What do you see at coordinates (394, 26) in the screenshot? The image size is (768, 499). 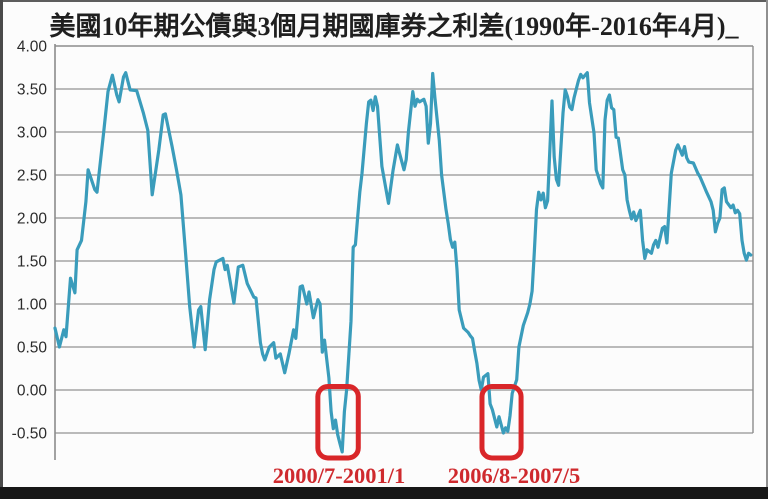 I see `chart-title: 美國10年期公債與3個月期國庫券之利差(1990年-2016年4月)_` at bounding box center [394, 26].